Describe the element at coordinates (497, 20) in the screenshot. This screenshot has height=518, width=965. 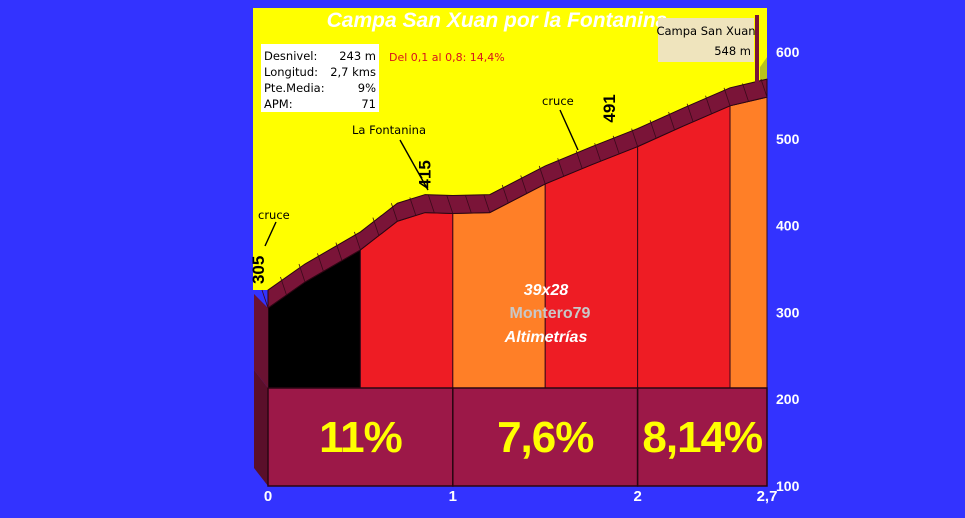
I see `chart-title: Campa San Xuan por la Fontanina` at that location.